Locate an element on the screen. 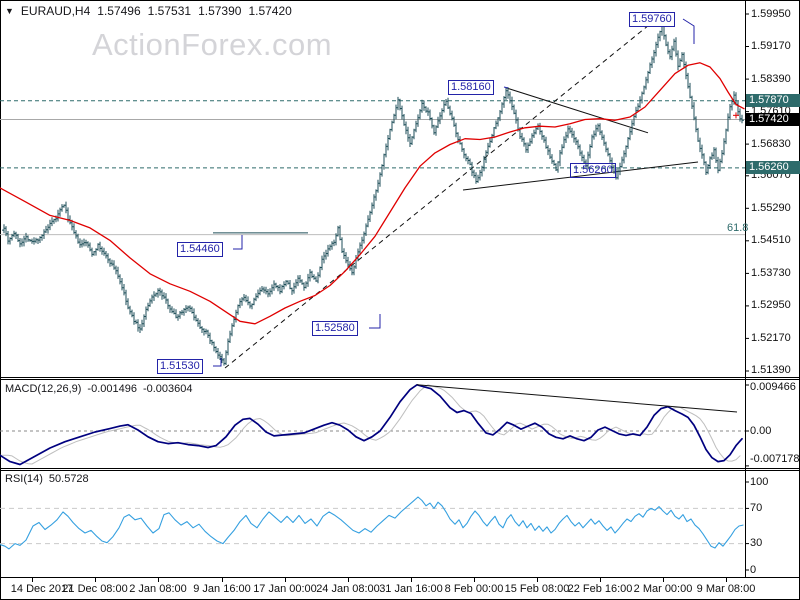 The image size is (800, 600). rsi-axis-label: 0 is located at coordinates (753, 569).